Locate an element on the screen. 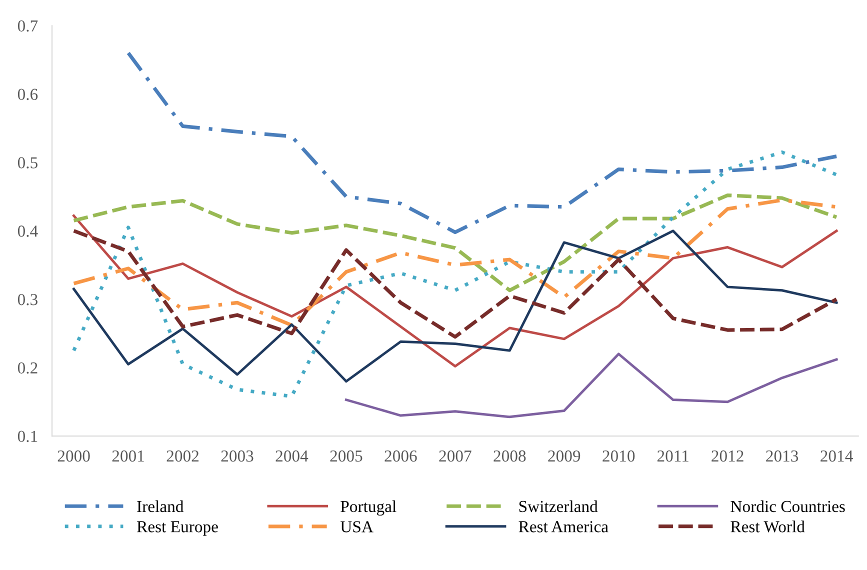  x-tick-label: 2008 is located at coordinates (510, 456).